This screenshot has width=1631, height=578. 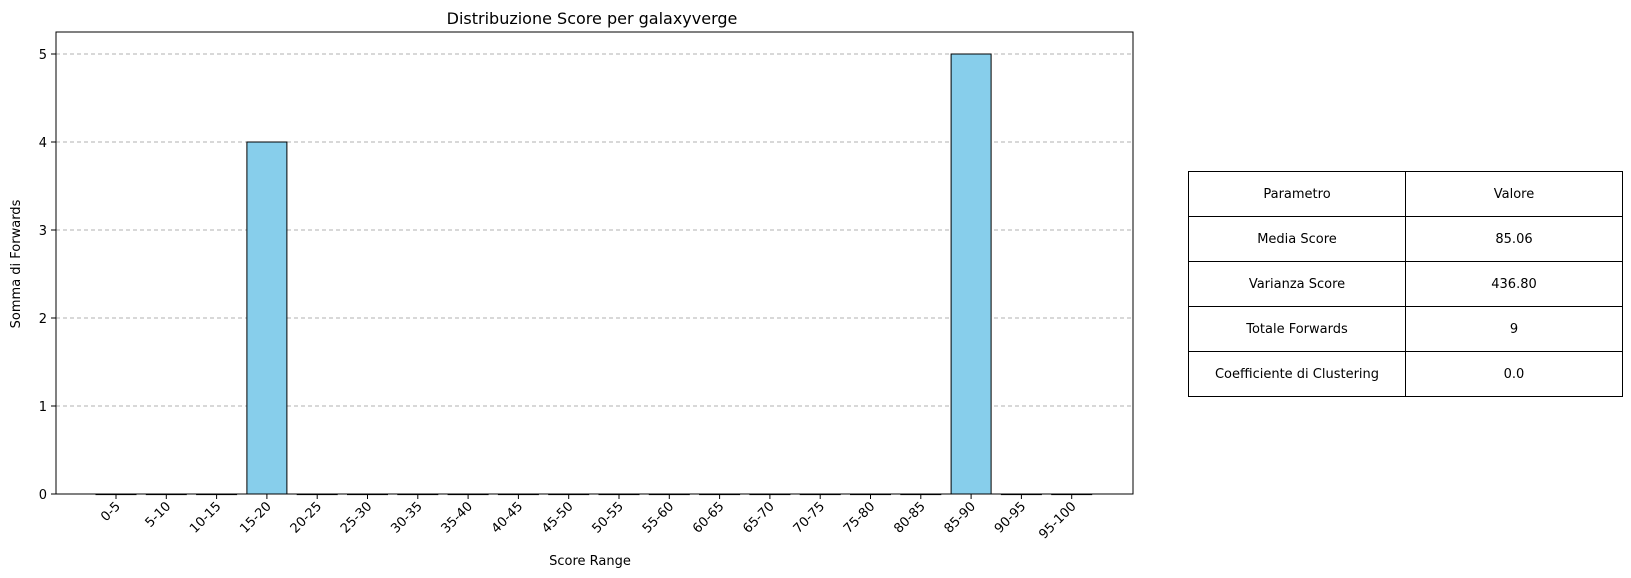 I want to click on y-axis-title: Somma di Forwards, so click(x=16, y=263).